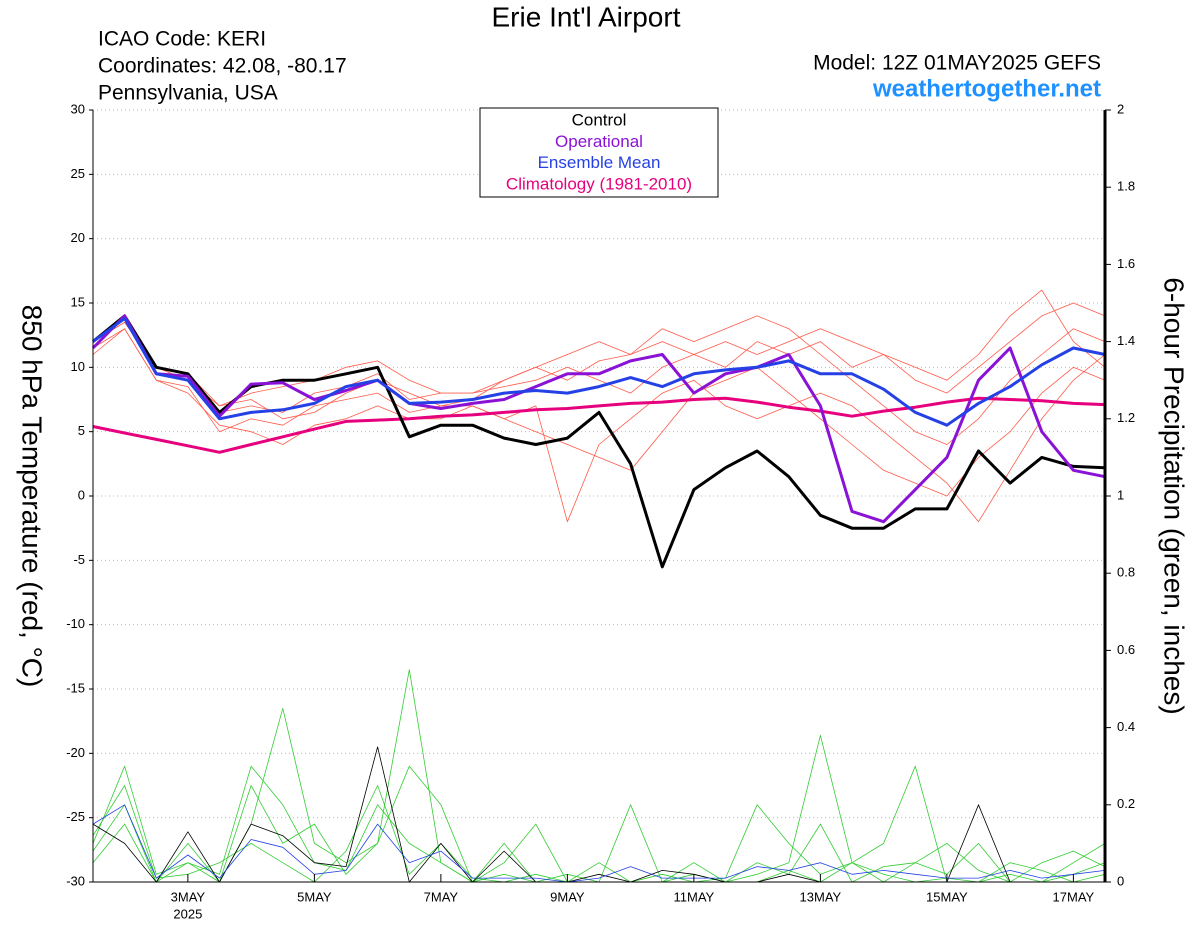 The width and height of the screenshot is (1200, 927). What do you see at coordinates (188, 93) in the screenshot?
I see `info-text: Pennsylvania, USA` at bounding box center [188, 93].